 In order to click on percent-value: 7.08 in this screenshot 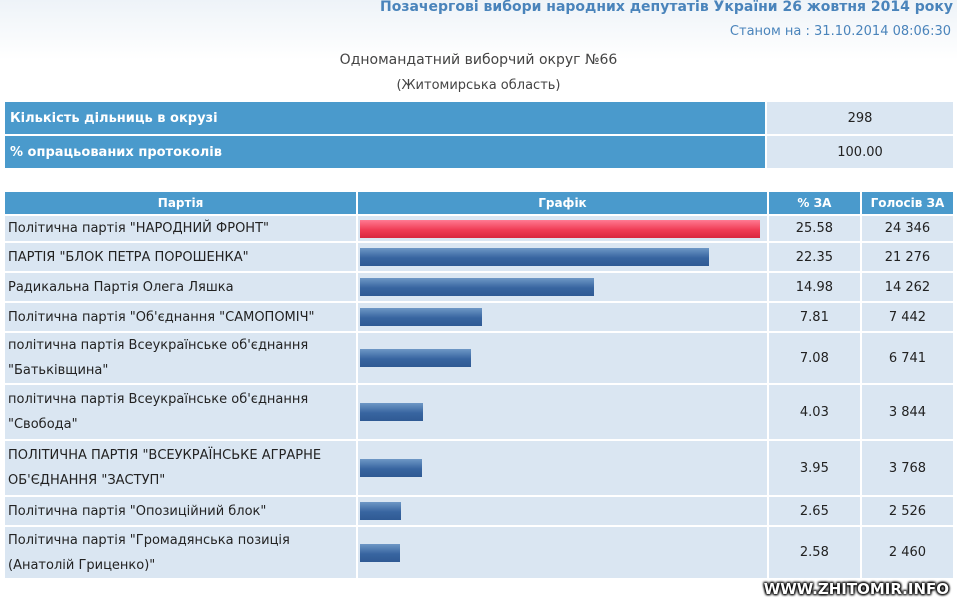, I will do `click(813, 357)`.